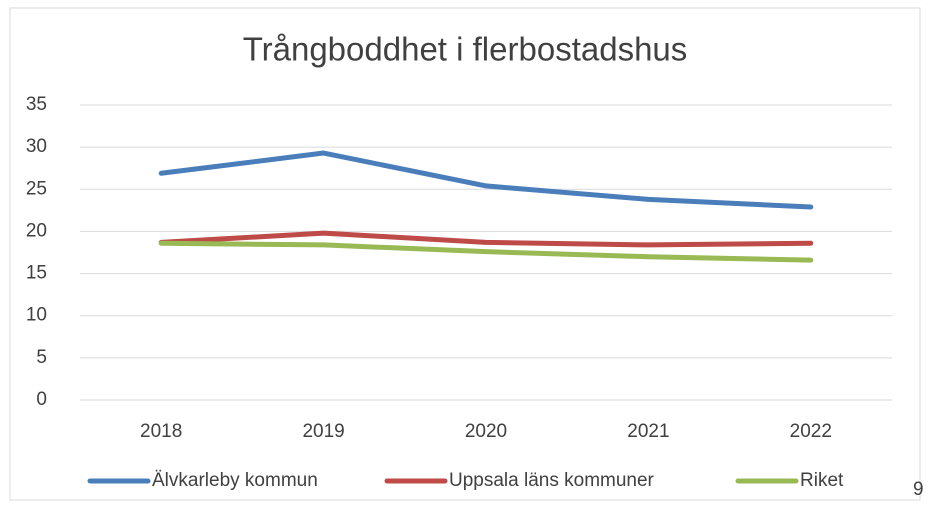 This screenshot has height=511, width=929. What do you see at coordinates (36, 273) in the screenshot?
I see `y-tick-label: 15` at bounding box center [36, 273].